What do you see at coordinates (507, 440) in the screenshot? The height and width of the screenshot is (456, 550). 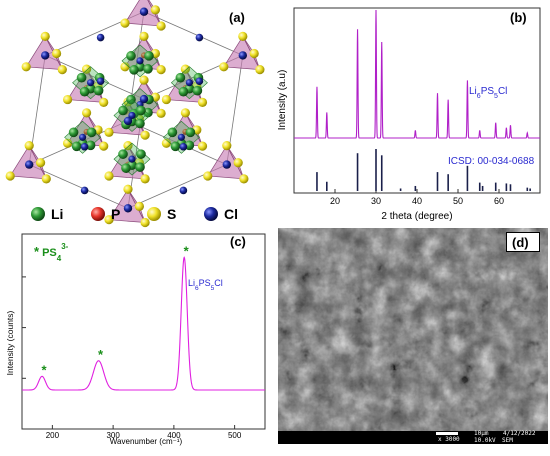 I see `sem-mode: SEM` at bounding box center [507, 440].